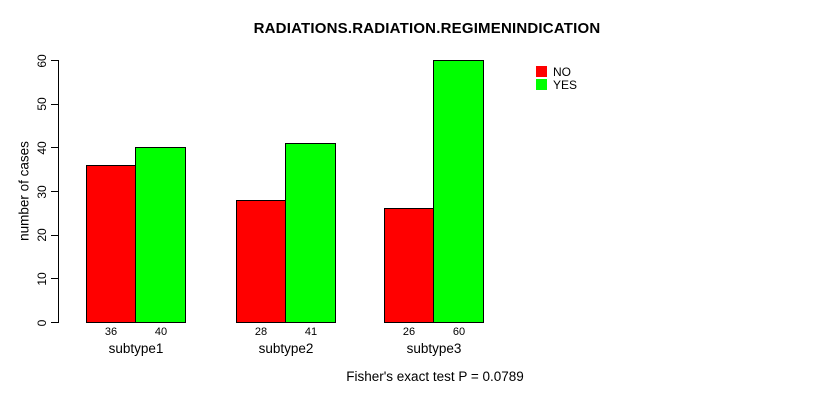  I want to click on bar-yes-subtype3, so click(458, 191).